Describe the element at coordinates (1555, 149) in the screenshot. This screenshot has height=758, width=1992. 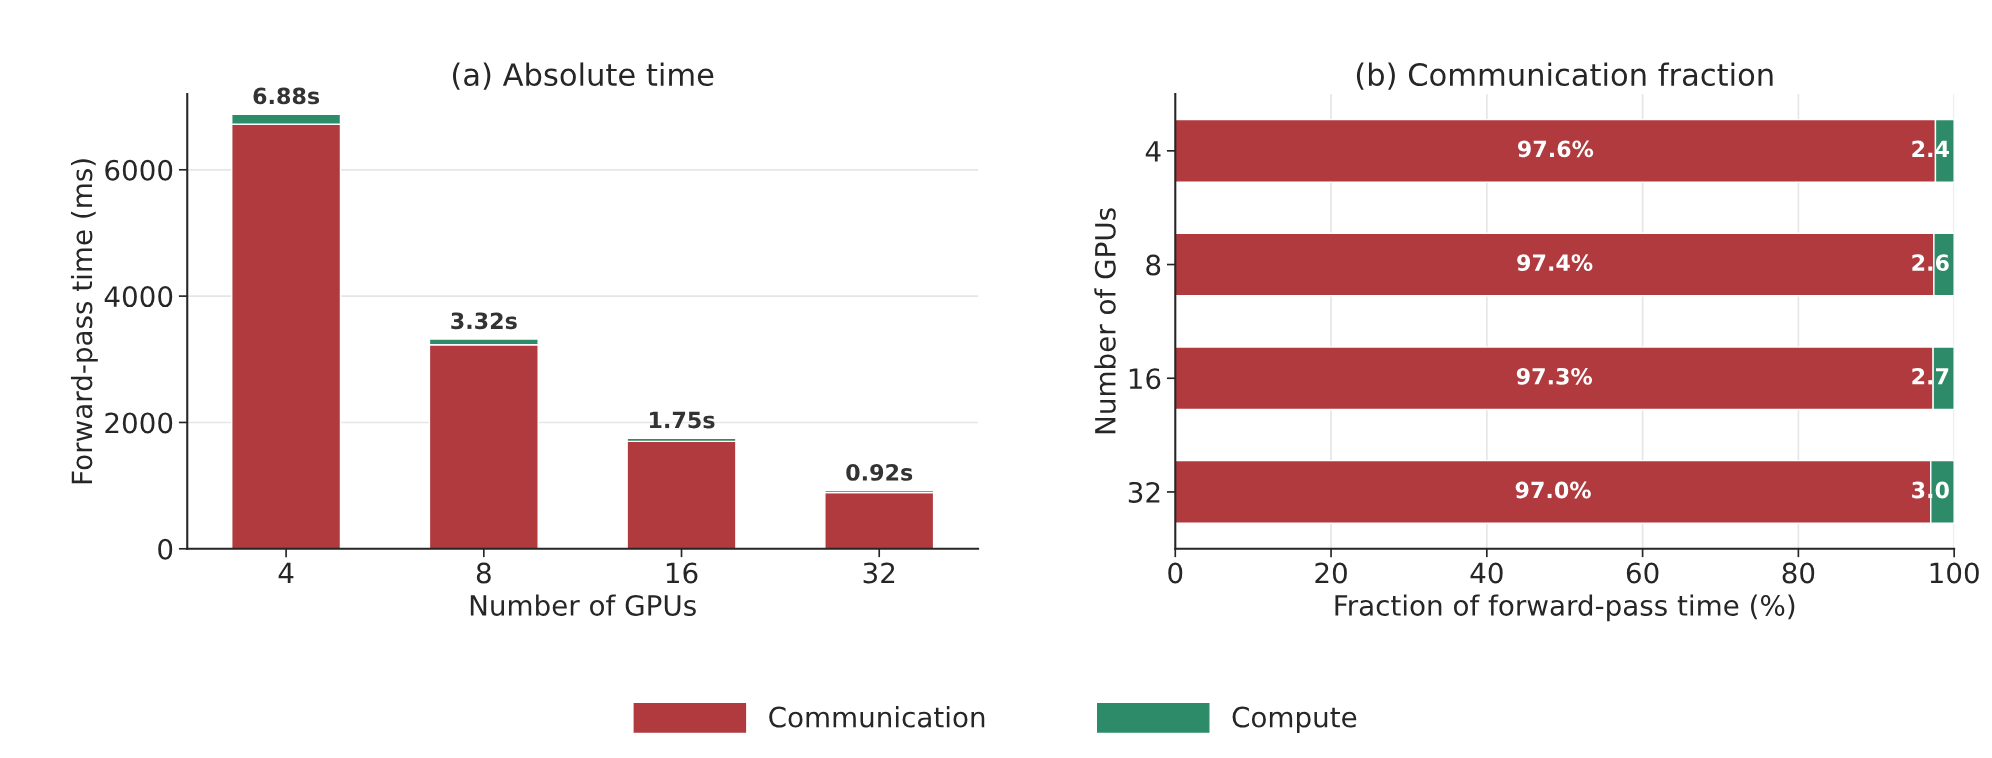
I see `data-label: 97.6%` at that location.